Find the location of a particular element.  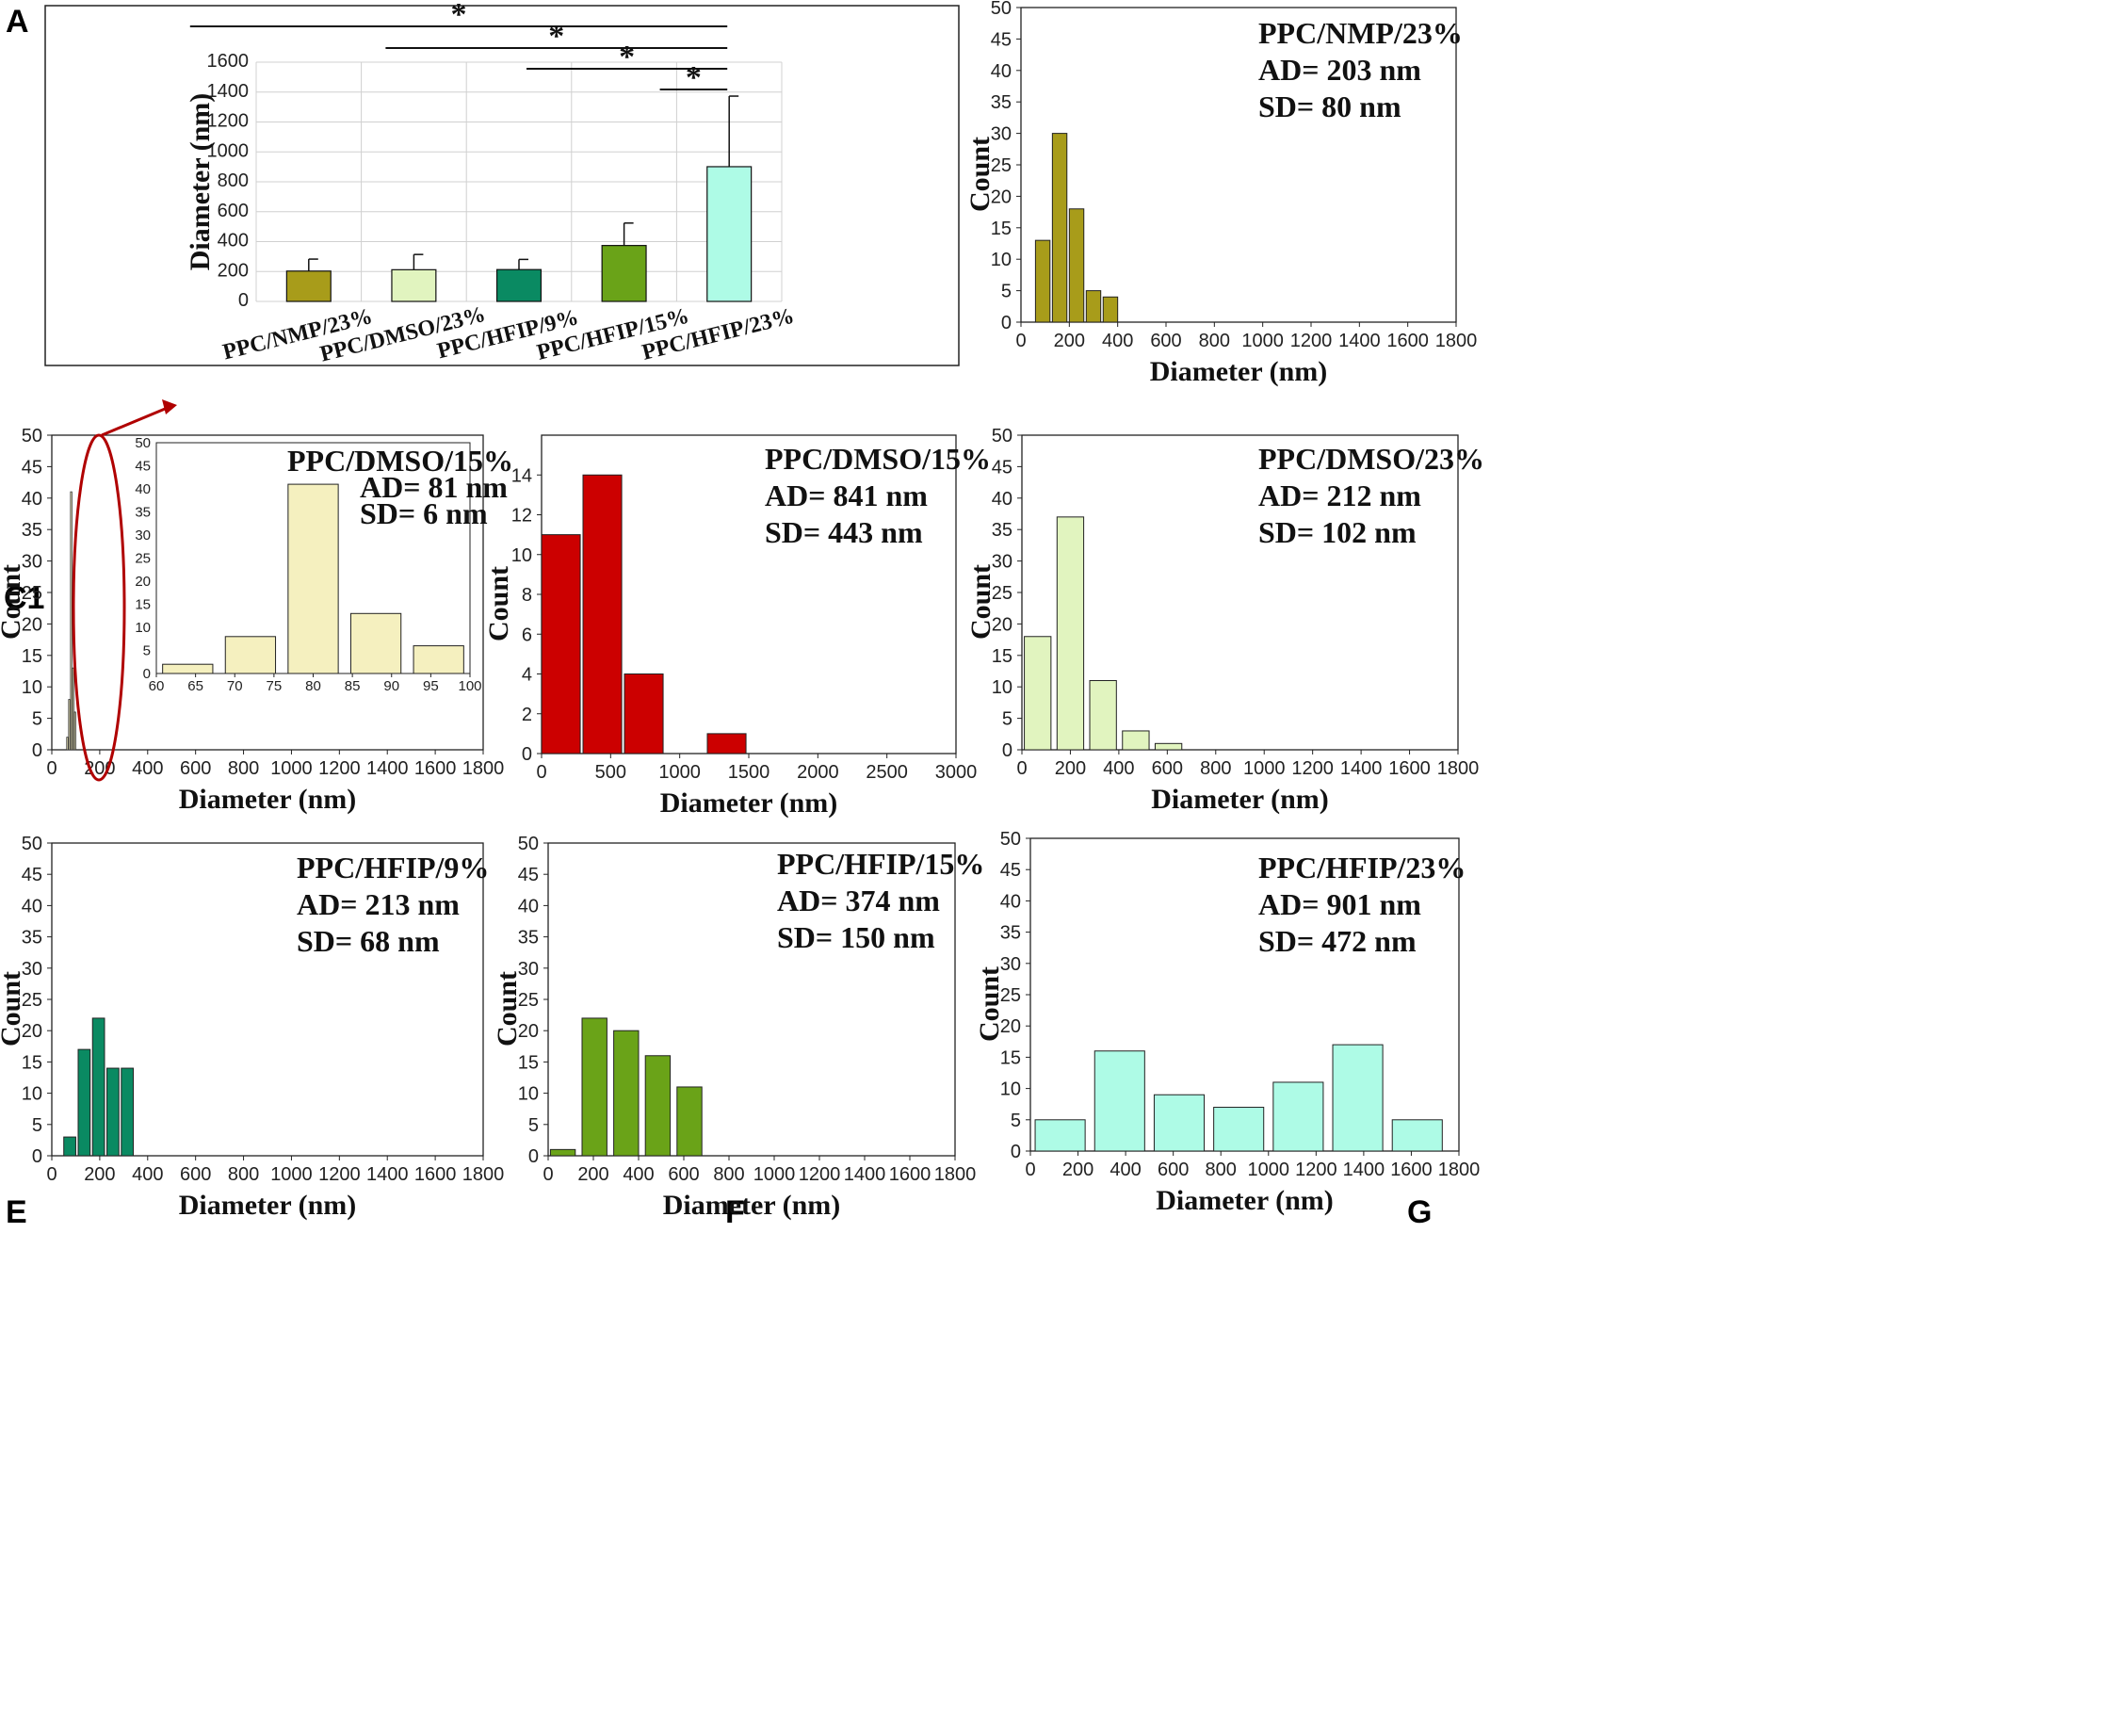

c2-y-tick-label: 10 is located at coordinates (522, 555).